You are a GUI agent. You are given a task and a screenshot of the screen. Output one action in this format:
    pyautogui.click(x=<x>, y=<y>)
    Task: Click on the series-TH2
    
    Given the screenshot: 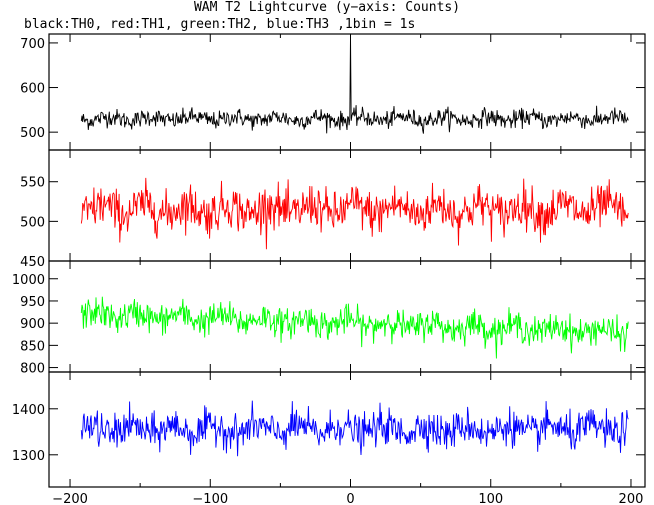 What is the action you would take?
    pyautogui.click(x=354, y=327)
    